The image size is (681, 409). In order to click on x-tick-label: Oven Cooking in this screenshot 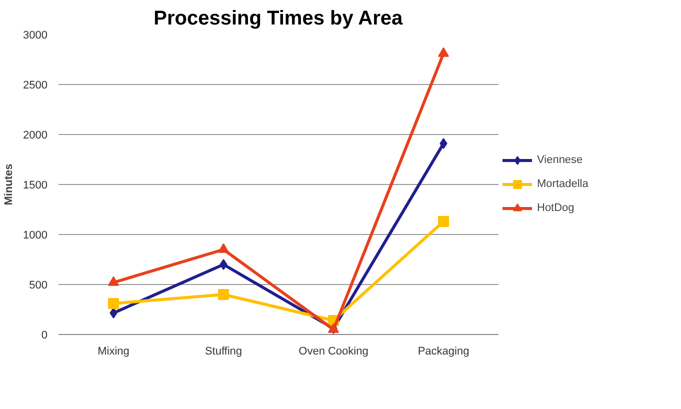, I will do `click(333, 352)`.